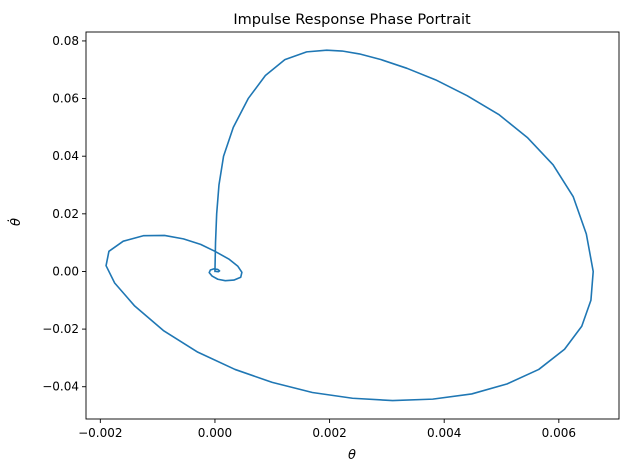 This screenshot has height=475, width=631. I want to click on y-tick-label: 0.00, so click(65, 271).